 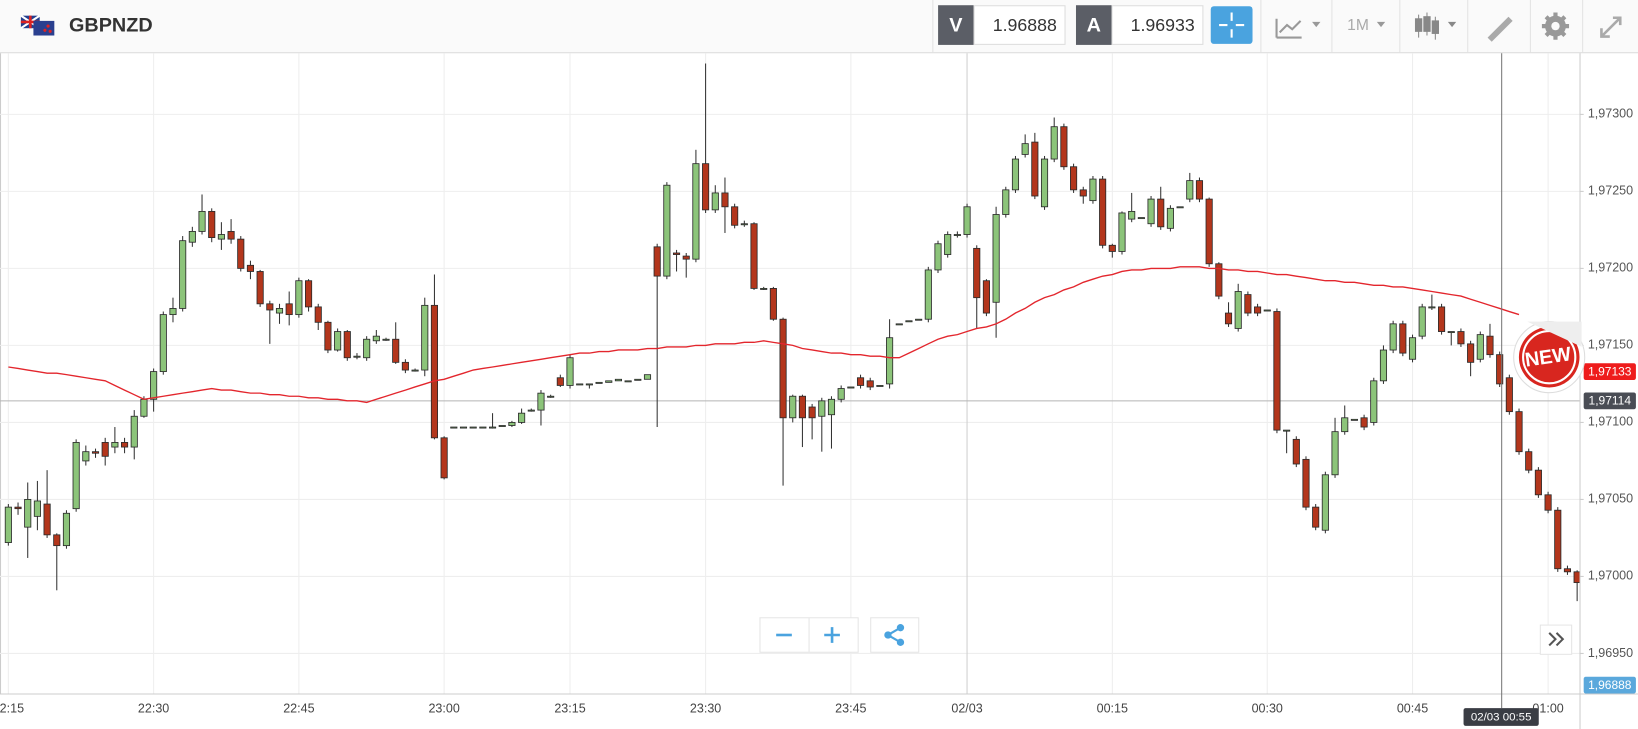 I want to click on share-button, so click(x=894, y=635).